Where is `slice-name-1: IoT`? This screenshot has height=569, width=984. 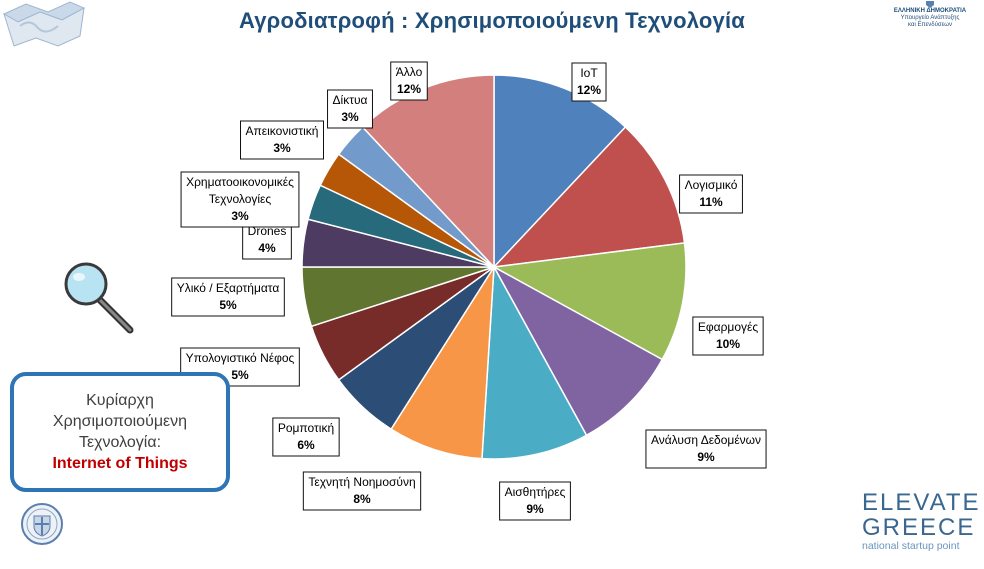 slice-name-1: IoT is located at coordinates (589, 73).